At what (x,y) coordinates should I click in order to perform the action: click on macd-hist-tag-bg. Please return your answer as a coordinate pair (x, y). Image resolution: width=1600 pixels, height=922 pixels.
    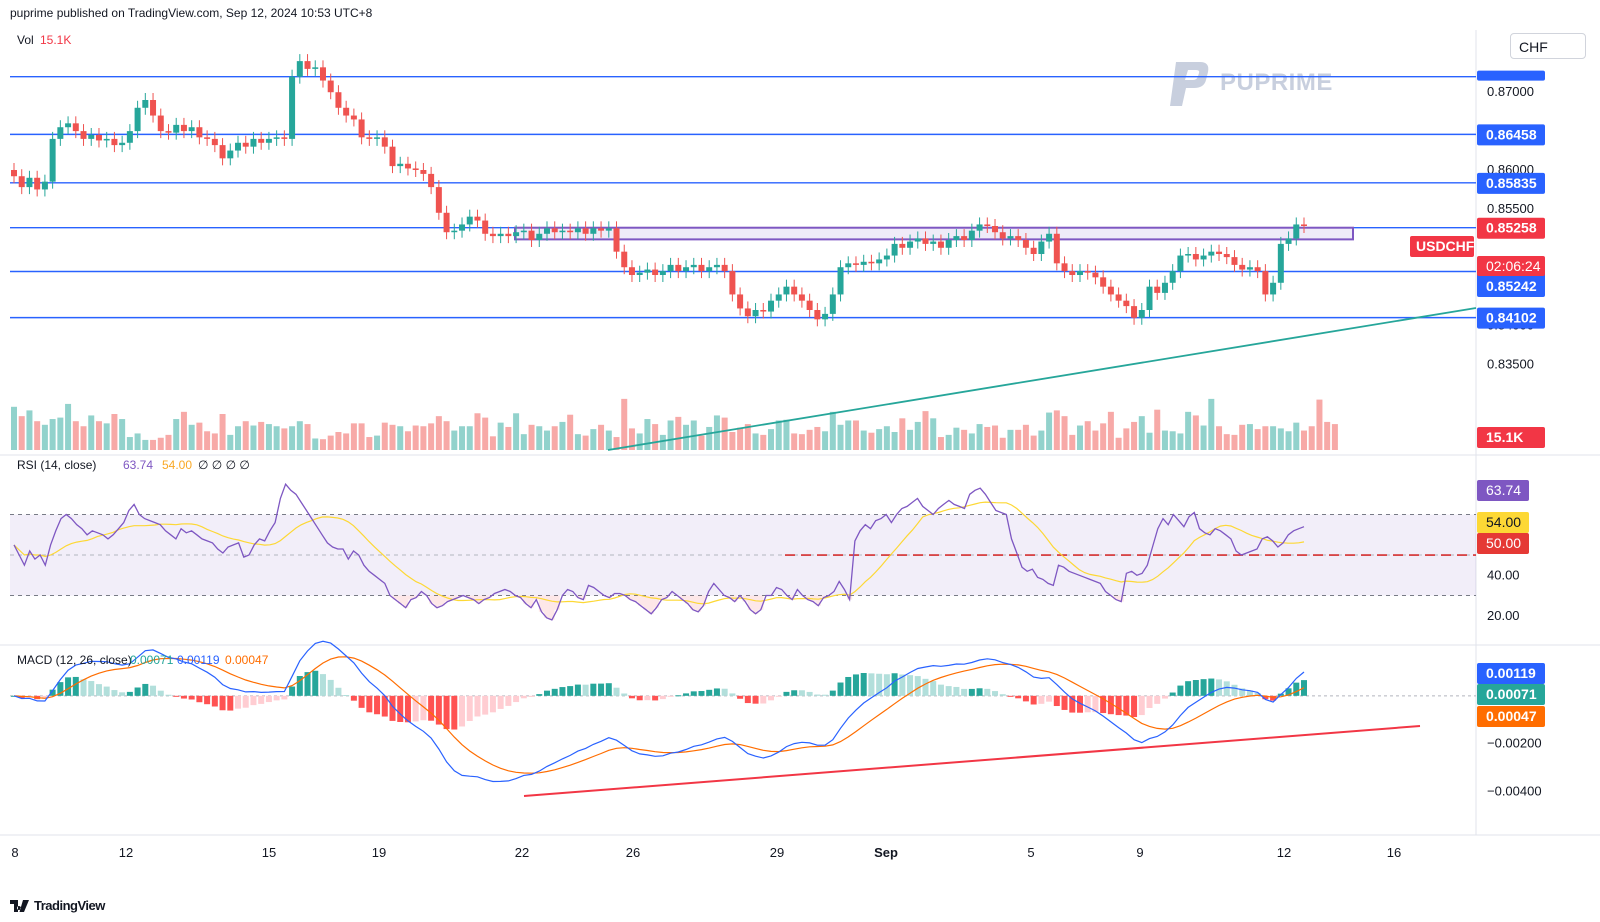
    Looking at the image, I should click on (1511, 694).